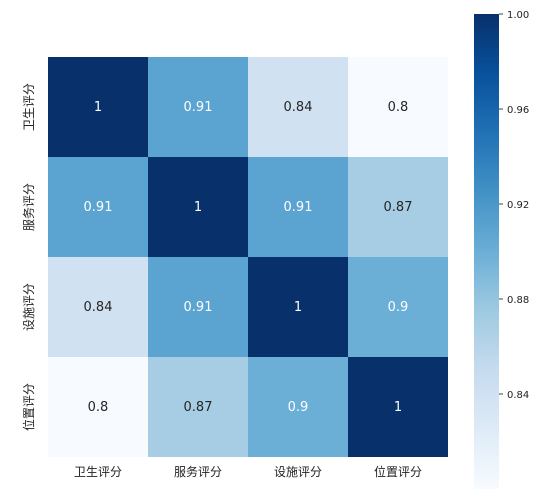 Image resolution: width=549 pixels, height=501 pixels. I want to click on colorbar-tick-label: 0.92, so click(518, 205).